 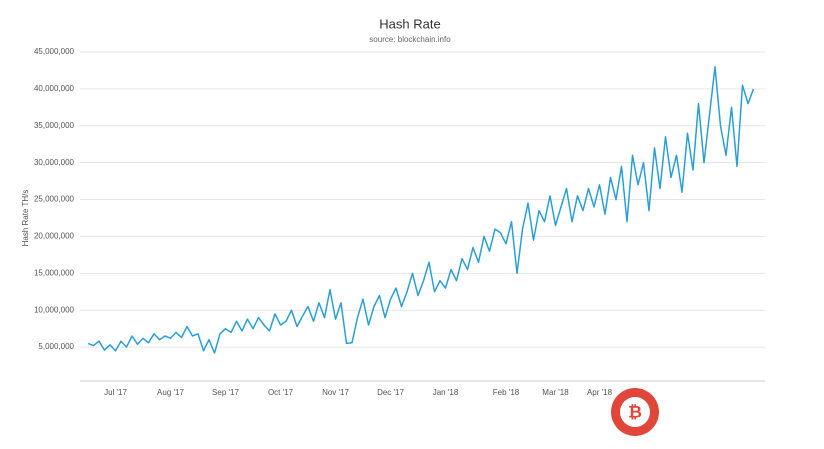 I want to click on y-tick-label: 35,000,000, so click(x=54, y=125).